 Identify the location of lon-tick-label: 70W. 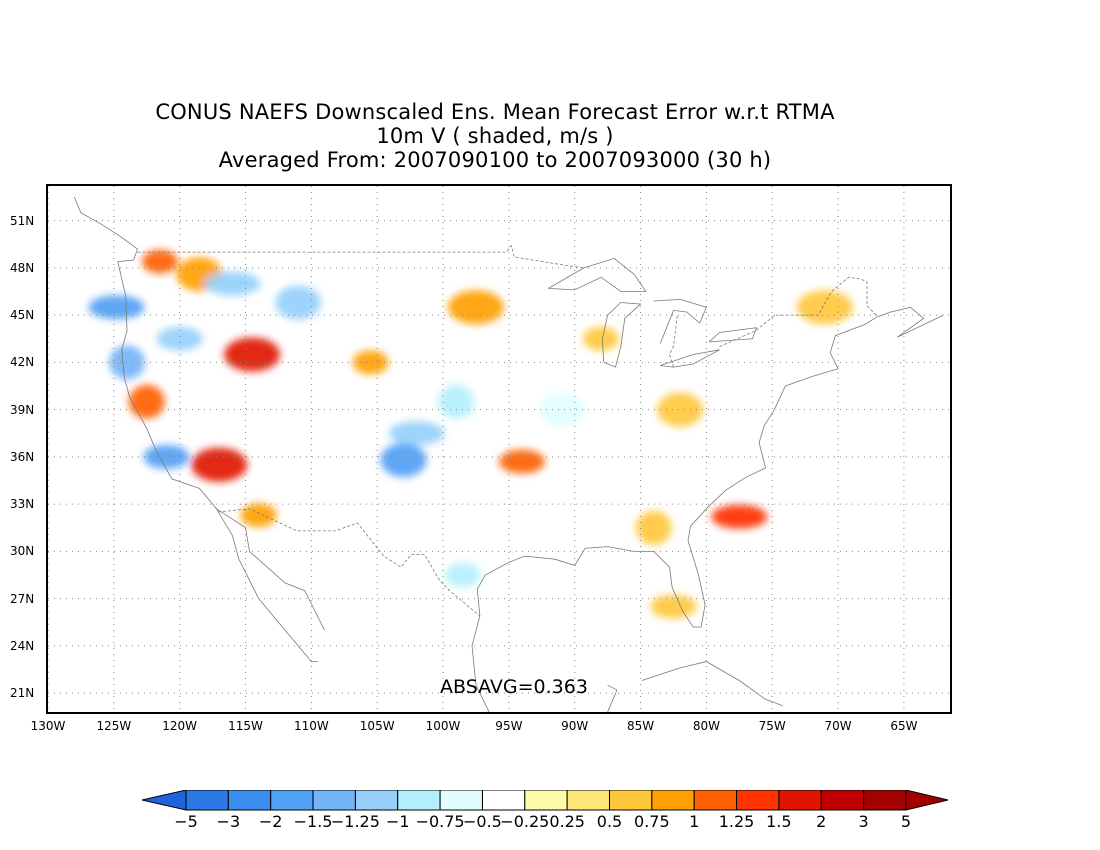
(838, 726).